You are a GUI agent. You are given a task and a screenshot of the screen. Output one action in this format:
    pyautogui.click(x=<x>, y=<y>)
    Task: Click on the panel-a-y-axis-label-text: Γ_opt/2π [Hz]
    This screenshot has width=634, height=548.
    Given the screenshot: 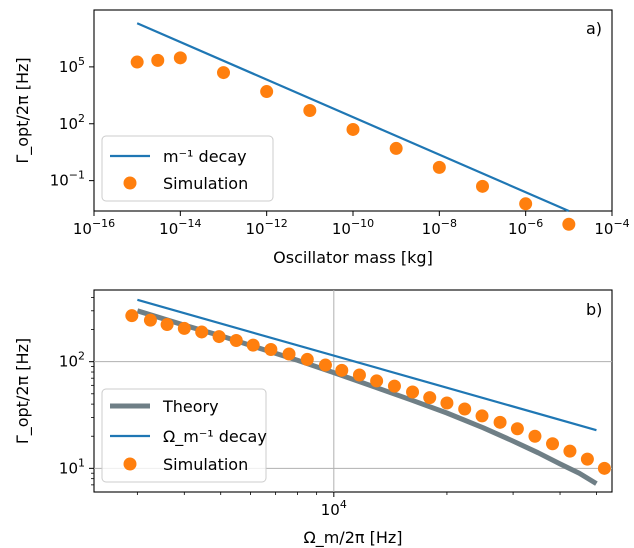 What is the action you would take?
    pyautogui.click(x=23, y=110)
    